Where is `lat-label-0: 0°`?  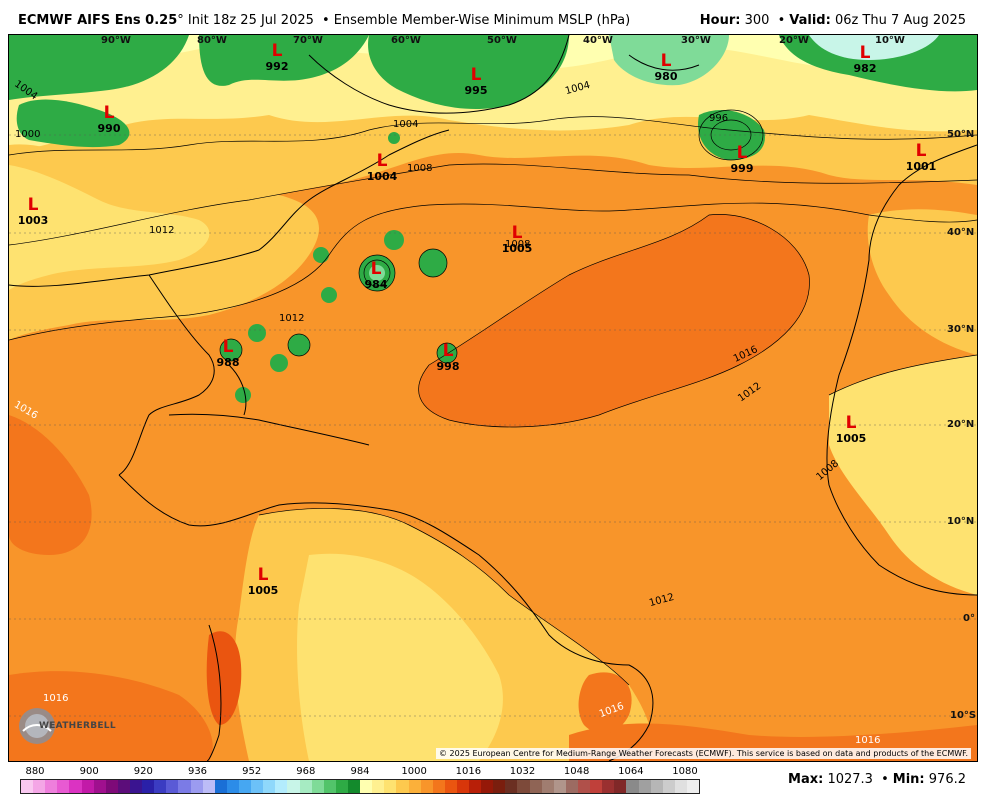
lat-label-0: 0° is located at coordinates (969, 618).